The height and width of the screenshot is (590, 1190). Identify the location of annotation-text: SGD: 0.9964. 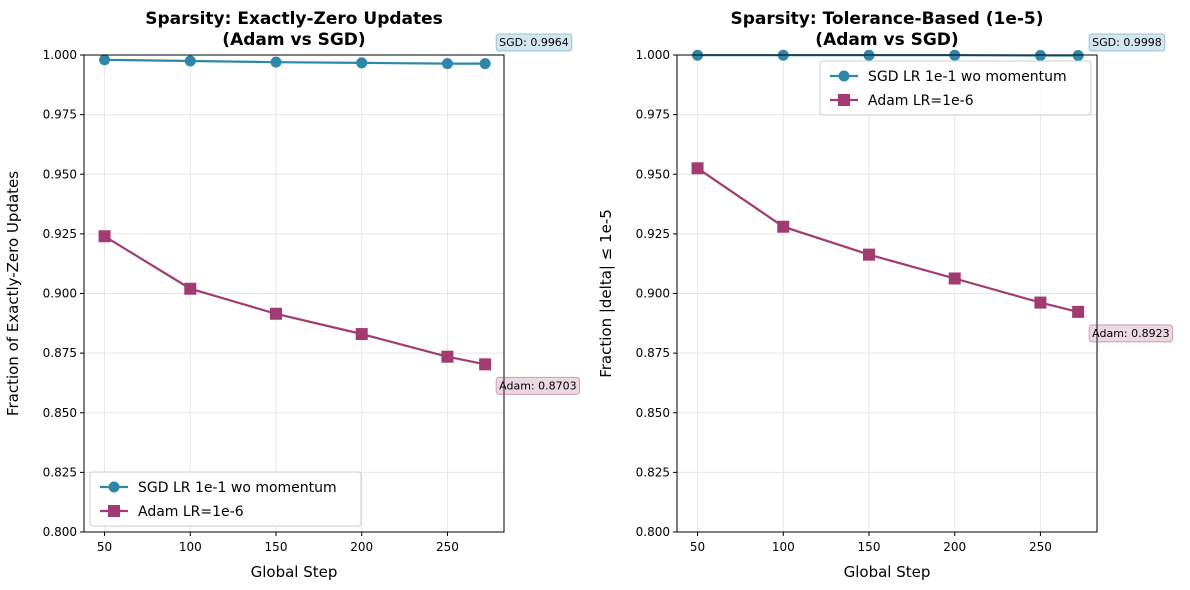
(534, 42).